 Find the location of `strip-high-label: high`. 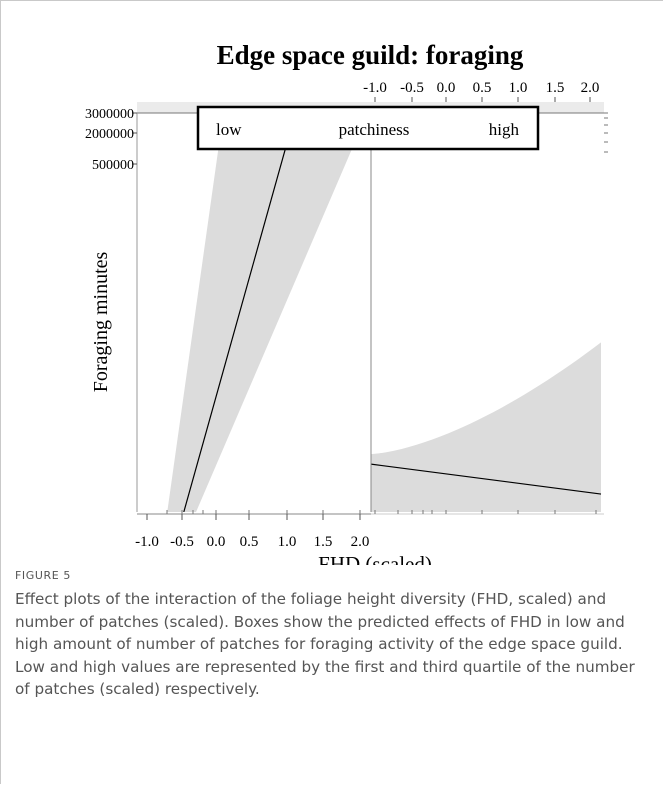

strip-high-label: high is located at coordinates (504, 129).